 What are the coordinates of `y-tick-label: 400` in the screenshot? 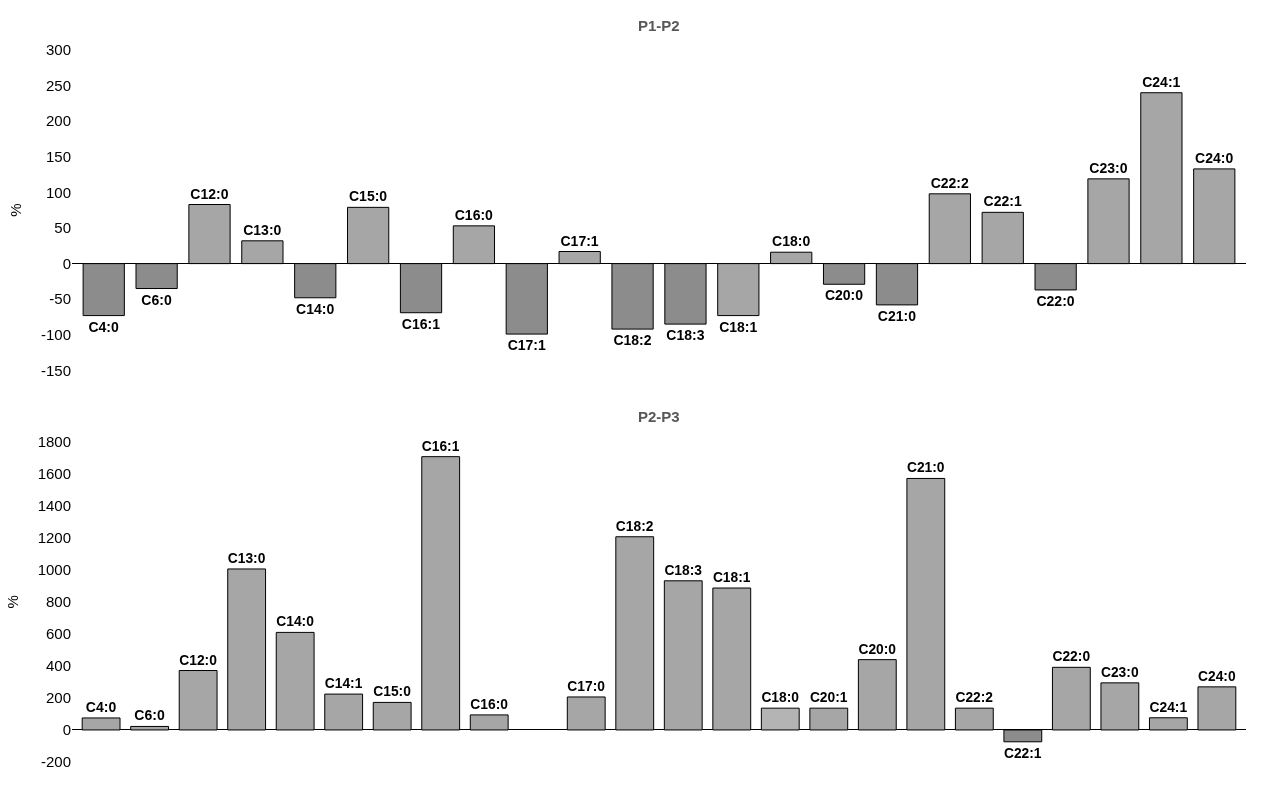 It's located at (58, 666).